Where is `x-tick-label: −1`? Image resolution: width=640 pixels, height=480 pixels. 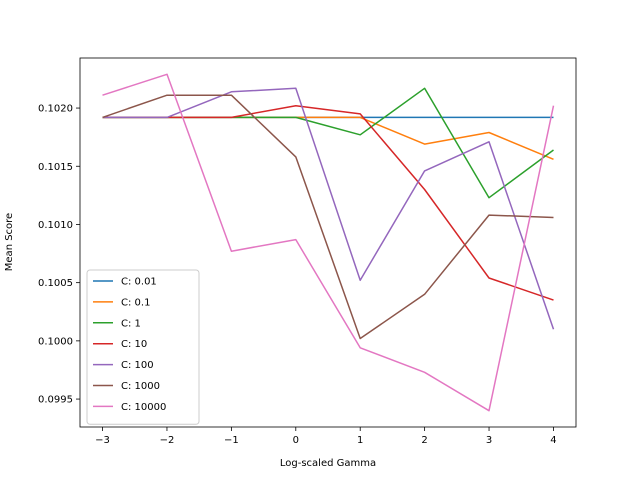 x-tick-label: −1 is located at coordinates (231, 440).